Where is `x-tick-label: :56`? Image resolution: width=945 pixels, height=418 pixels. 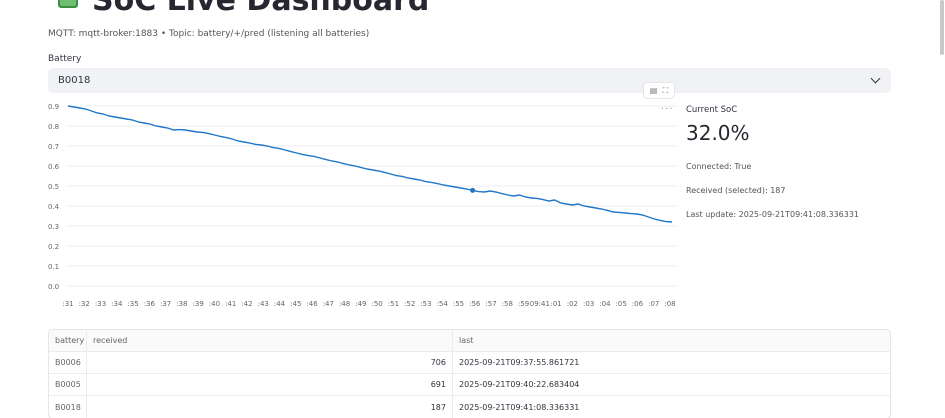
x-tick-label: :56 is located at coordinates (475, 304).